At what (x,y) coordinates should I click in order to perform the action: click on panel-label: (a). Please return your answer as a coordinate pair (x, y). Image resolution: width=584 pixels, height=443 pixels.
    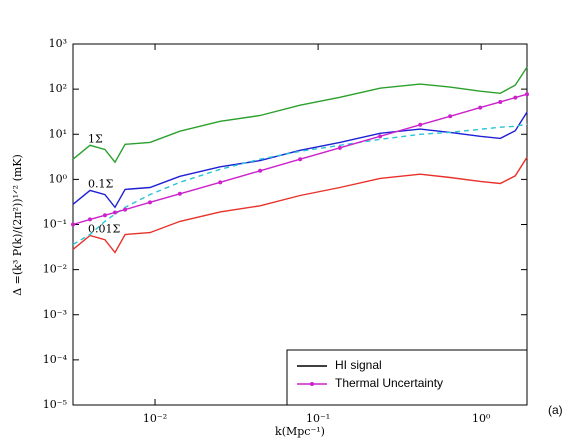
    Looking at the image, I should click on (555, 410).